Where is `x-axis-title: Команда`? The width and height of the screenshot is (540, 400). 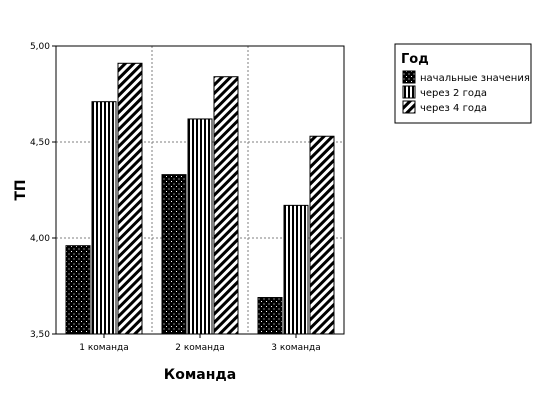
x-axis-title: Команда is located at coordinates (200, 375).